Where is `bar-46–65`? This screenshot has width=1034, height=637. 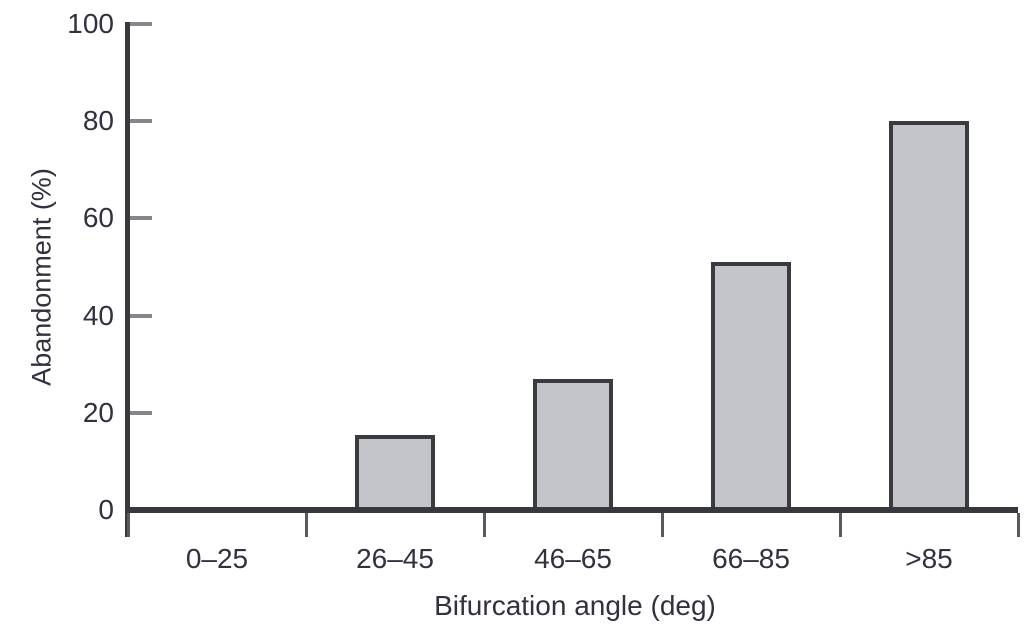
bar-46–65 is located at coordinates (573, 445).